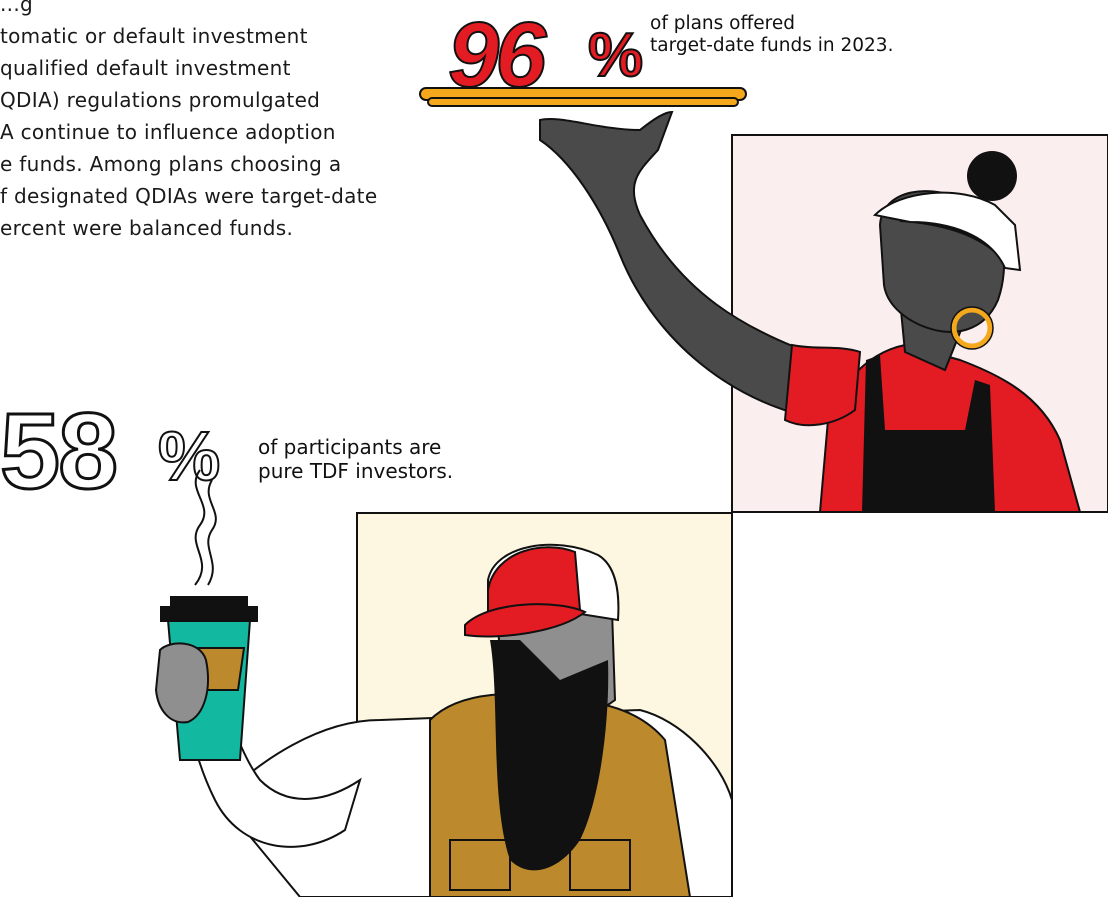  Describe the element at coordinates (181, 683) in the screenshot. I see `man-hand` at that location.